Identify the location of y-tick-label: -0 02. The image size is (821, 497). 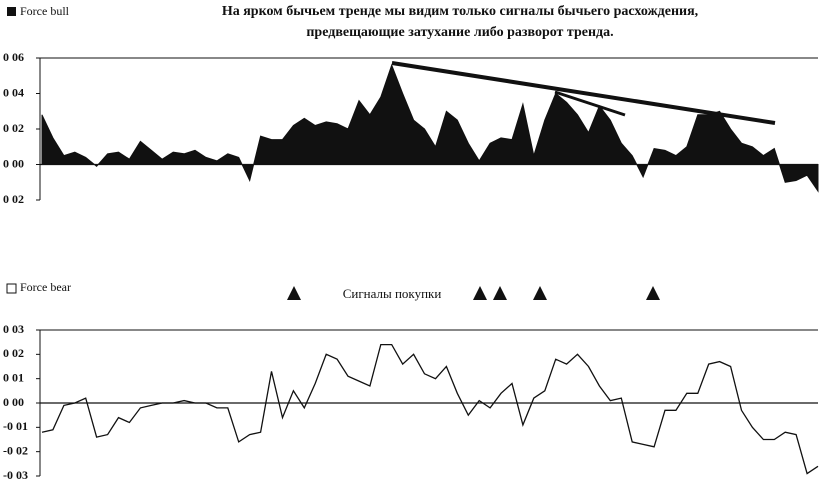
(15, 450).